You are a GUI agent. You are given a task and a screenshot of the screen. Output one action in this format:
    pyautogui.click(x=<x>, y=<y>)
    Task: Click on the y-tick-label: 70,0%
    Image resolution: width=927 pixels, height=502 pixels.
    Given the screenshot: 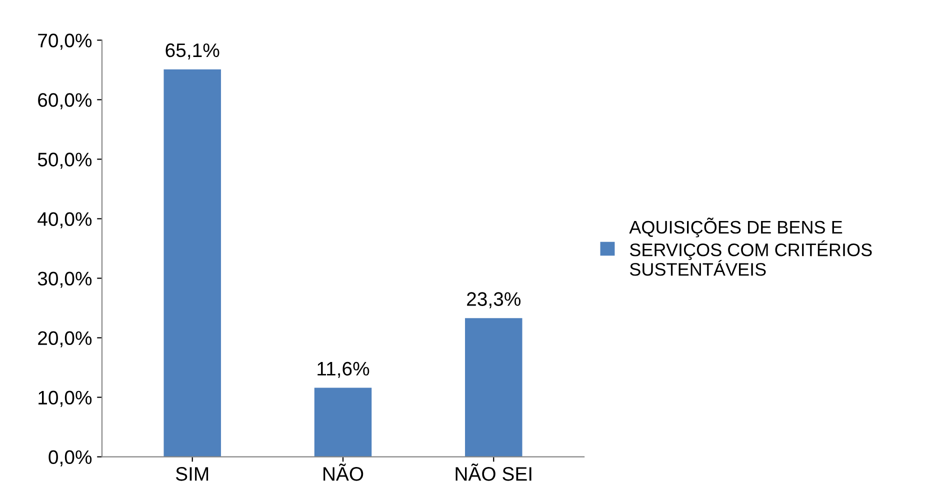 What is the action you would take?
    pyautogui.click(x=65, y=42)
    